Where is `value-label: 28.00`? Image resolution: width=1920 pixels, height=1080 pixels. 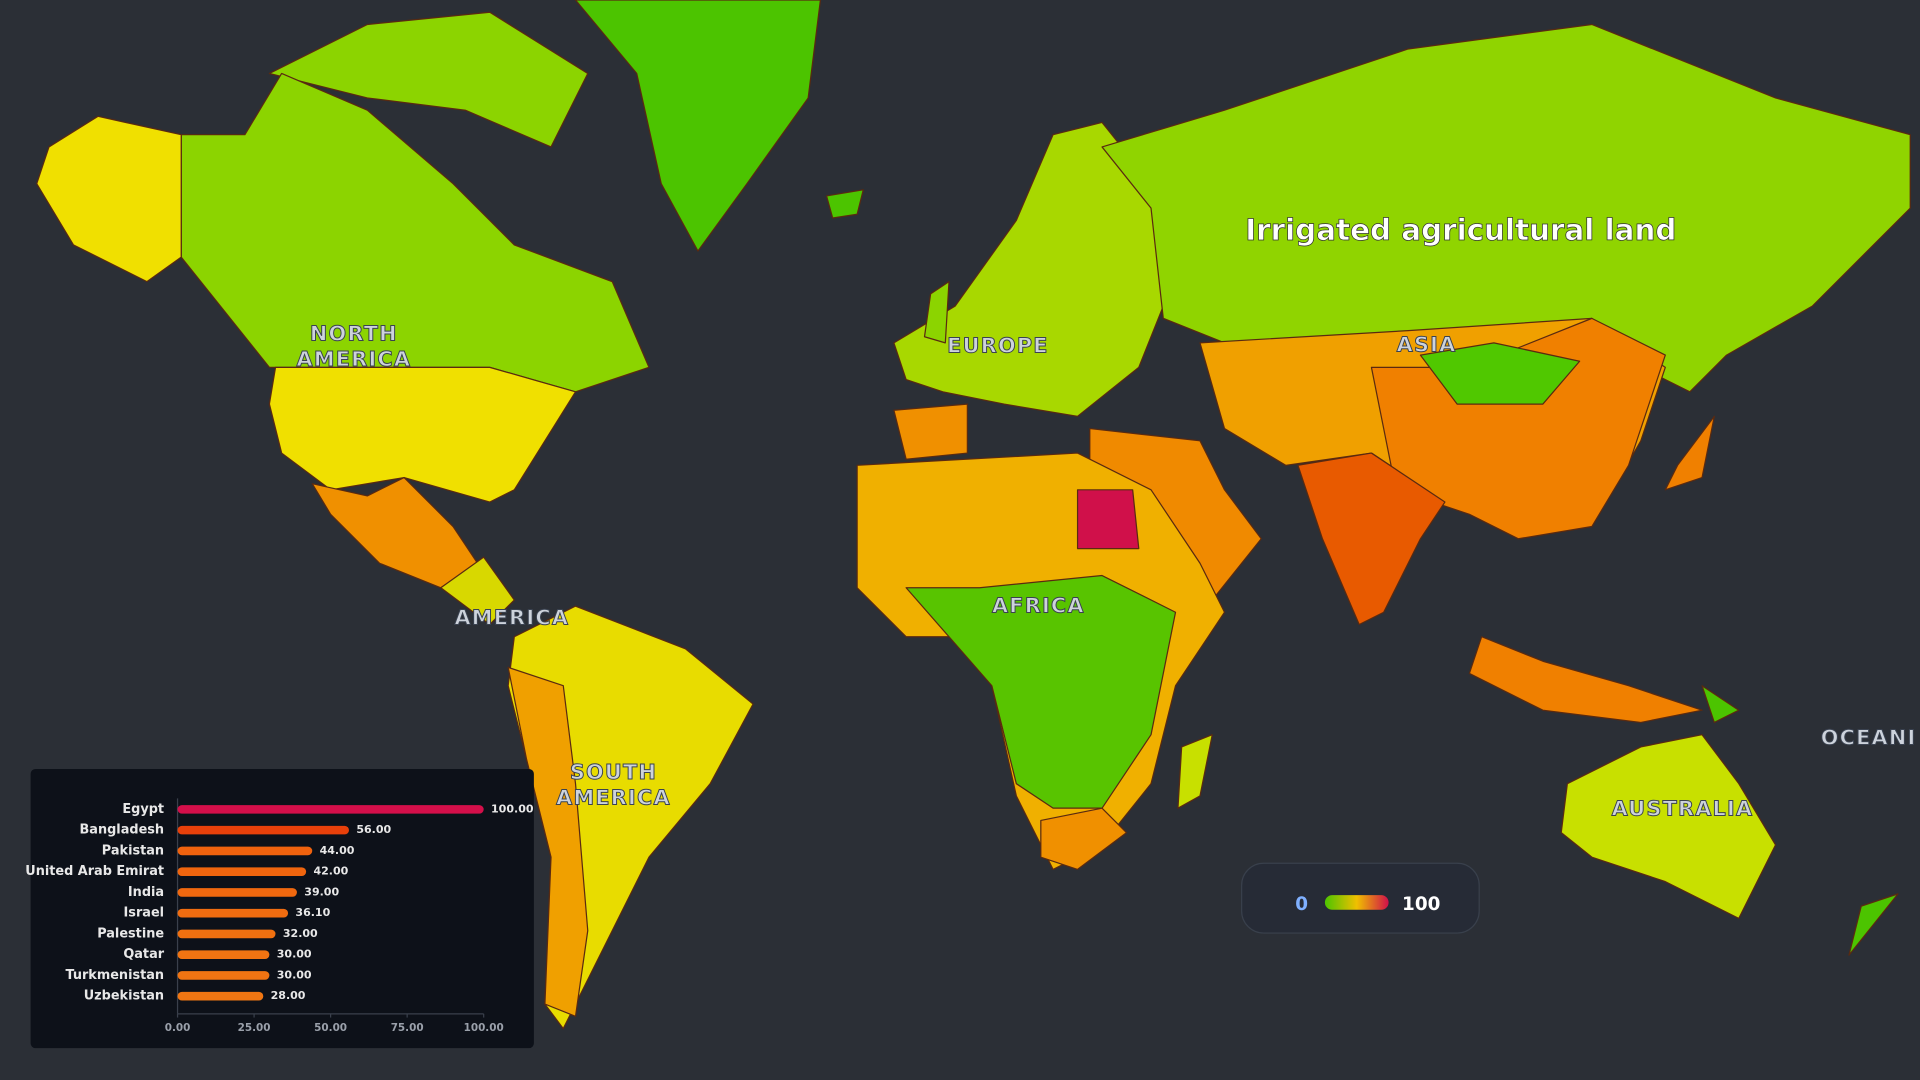
value-label: 28.00 is located at coordinates (288, 995).